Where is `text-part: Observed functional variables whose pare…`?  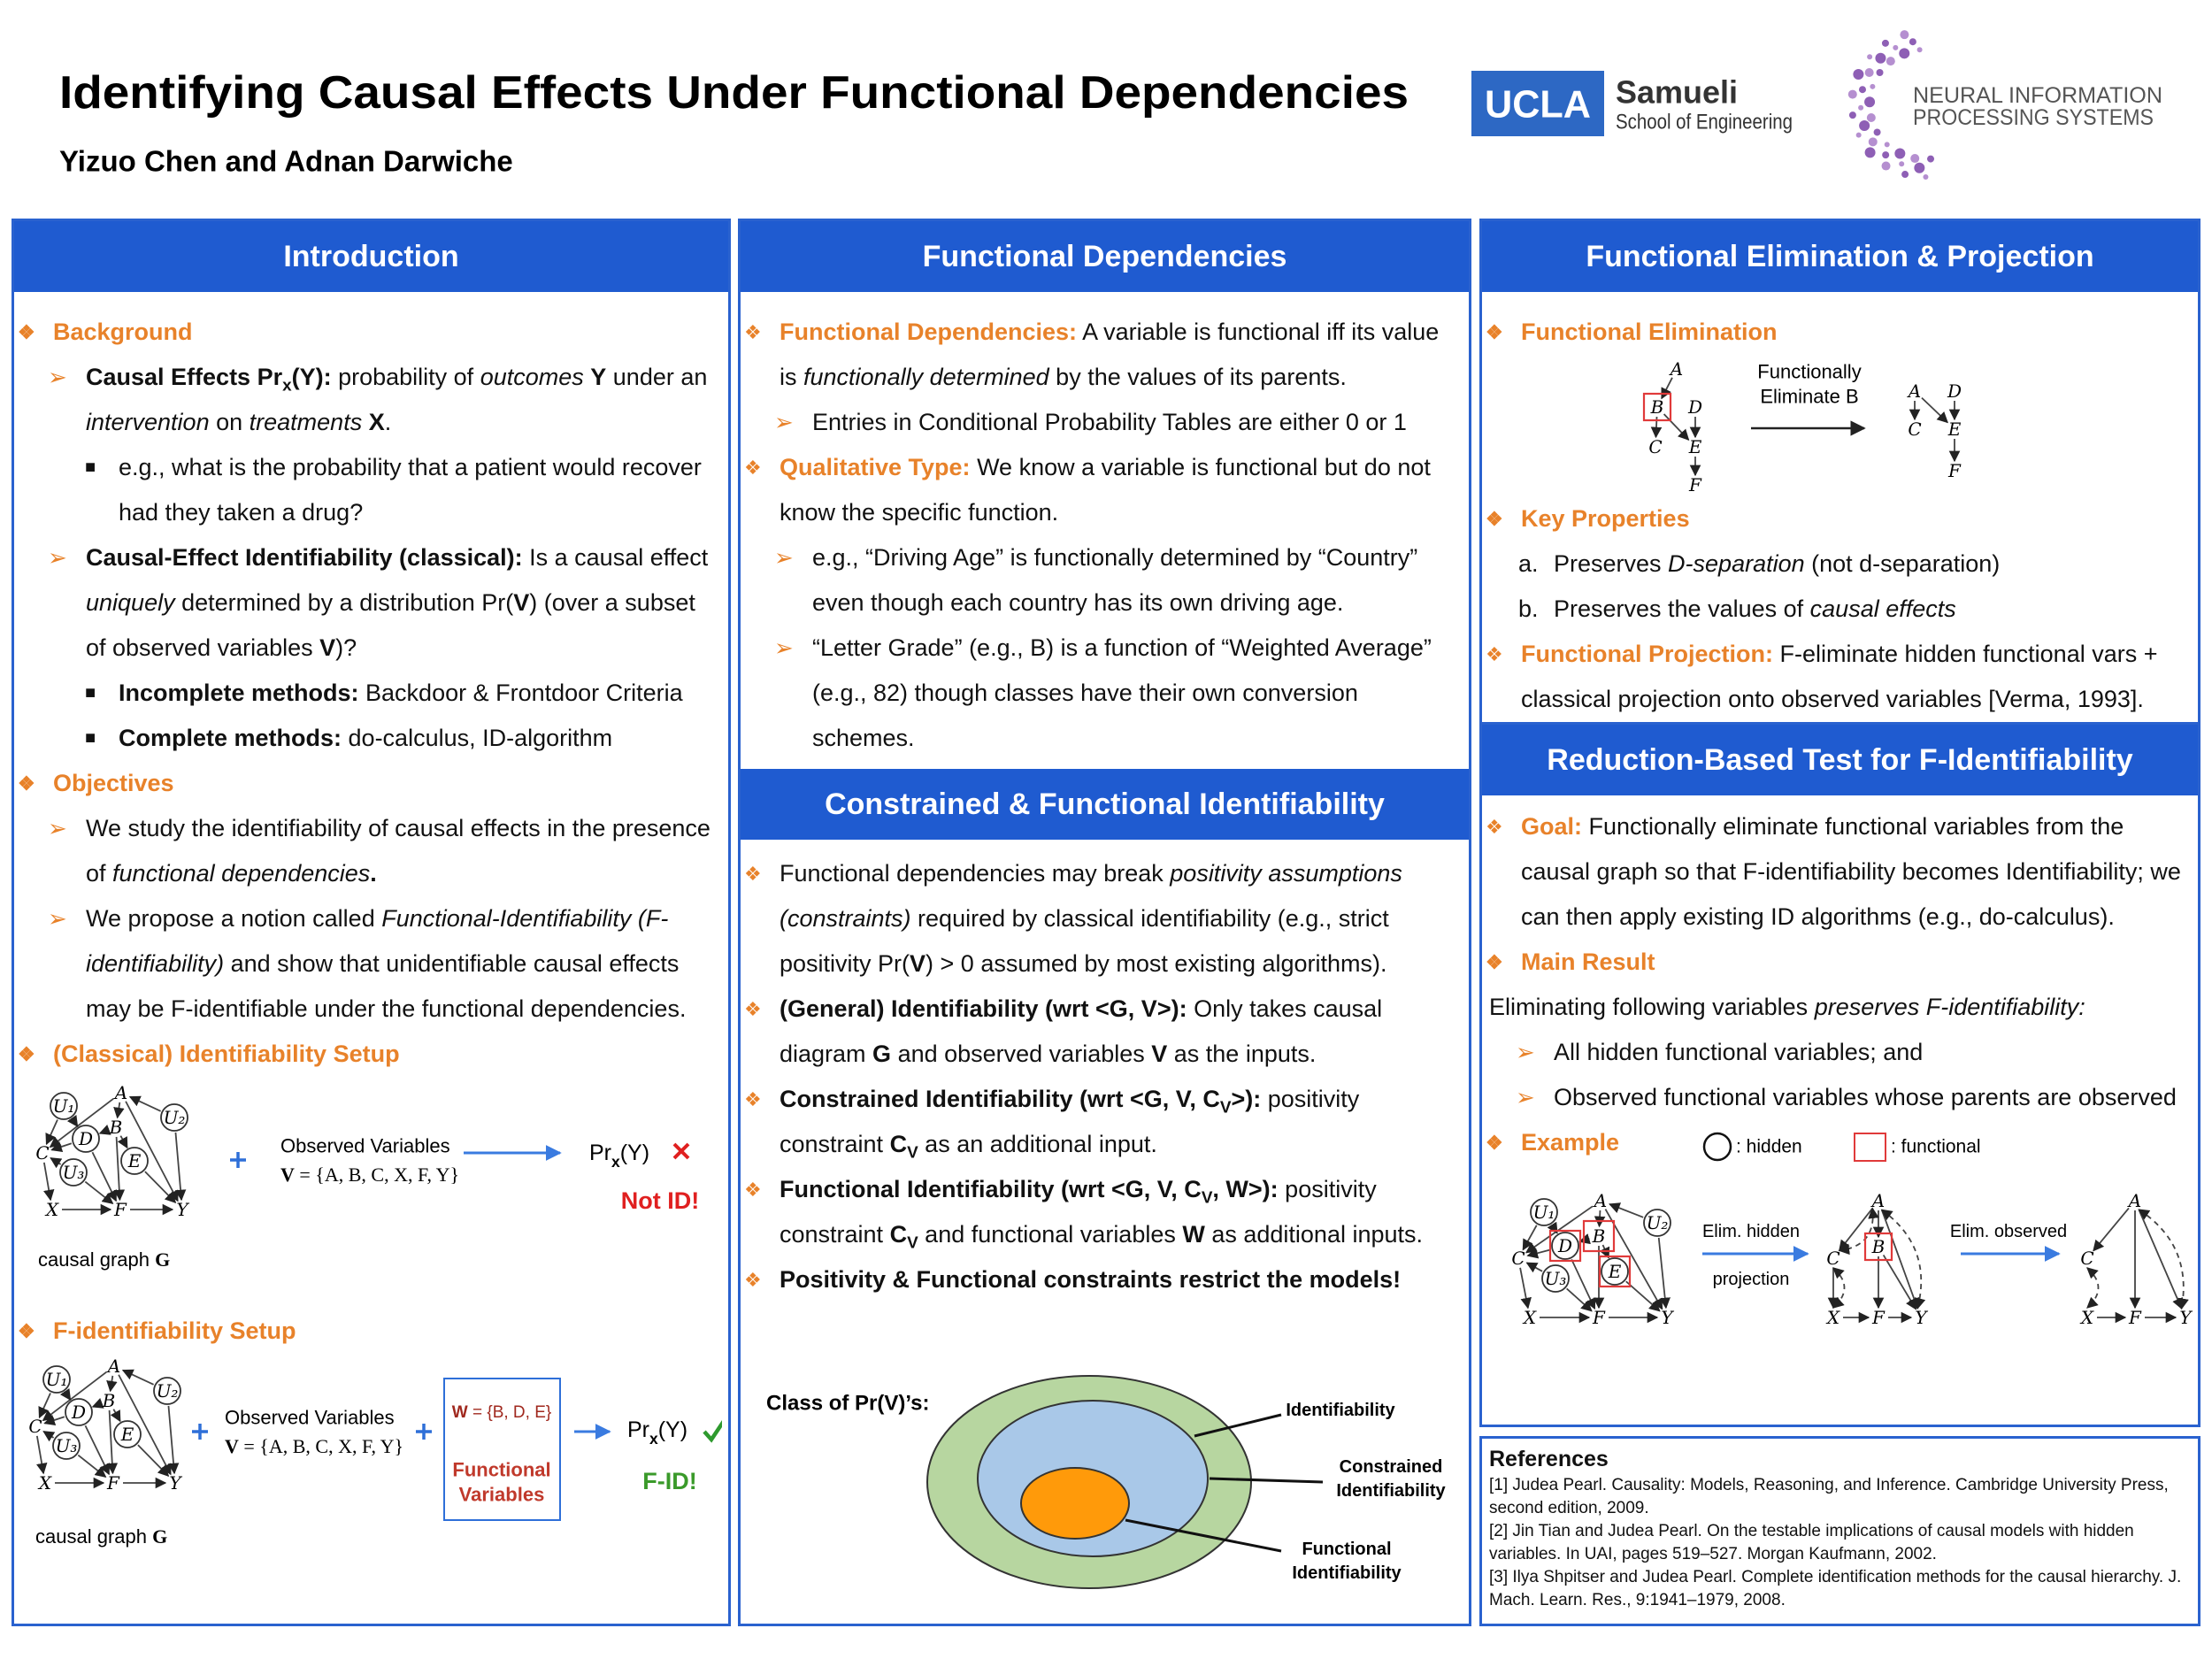
text-part: Observed functional variables whose pare… is located at coordinates (1866, 1097).